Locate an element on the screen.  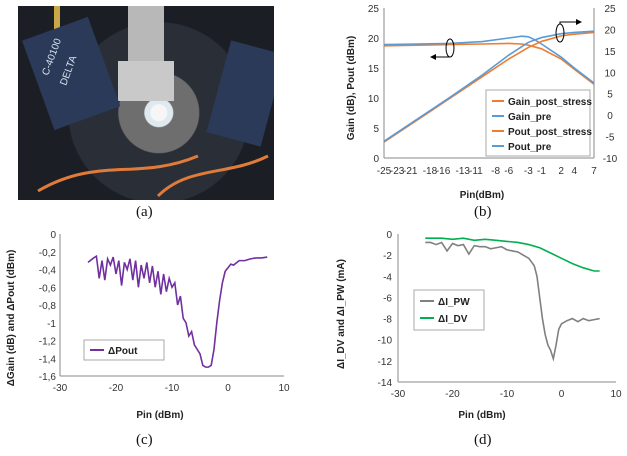
chart-b-x-tick: -1 is located at coordinates (541, 171).